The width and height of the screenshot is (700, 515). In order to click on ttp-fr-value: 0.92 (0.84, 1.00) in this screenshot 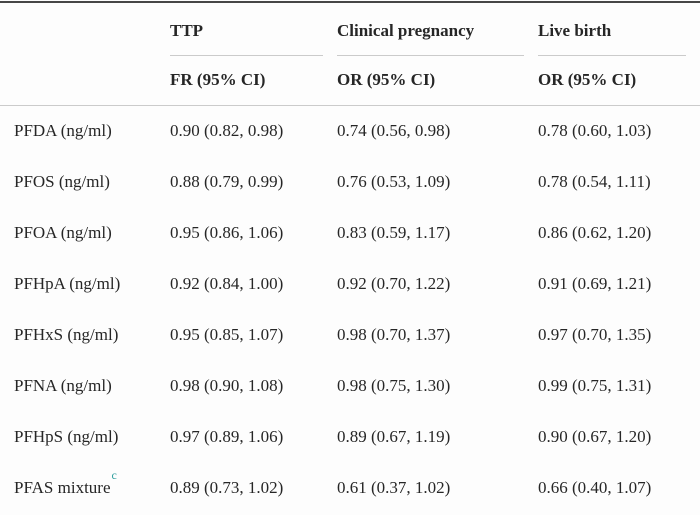, I will do `click(227, 283)`.